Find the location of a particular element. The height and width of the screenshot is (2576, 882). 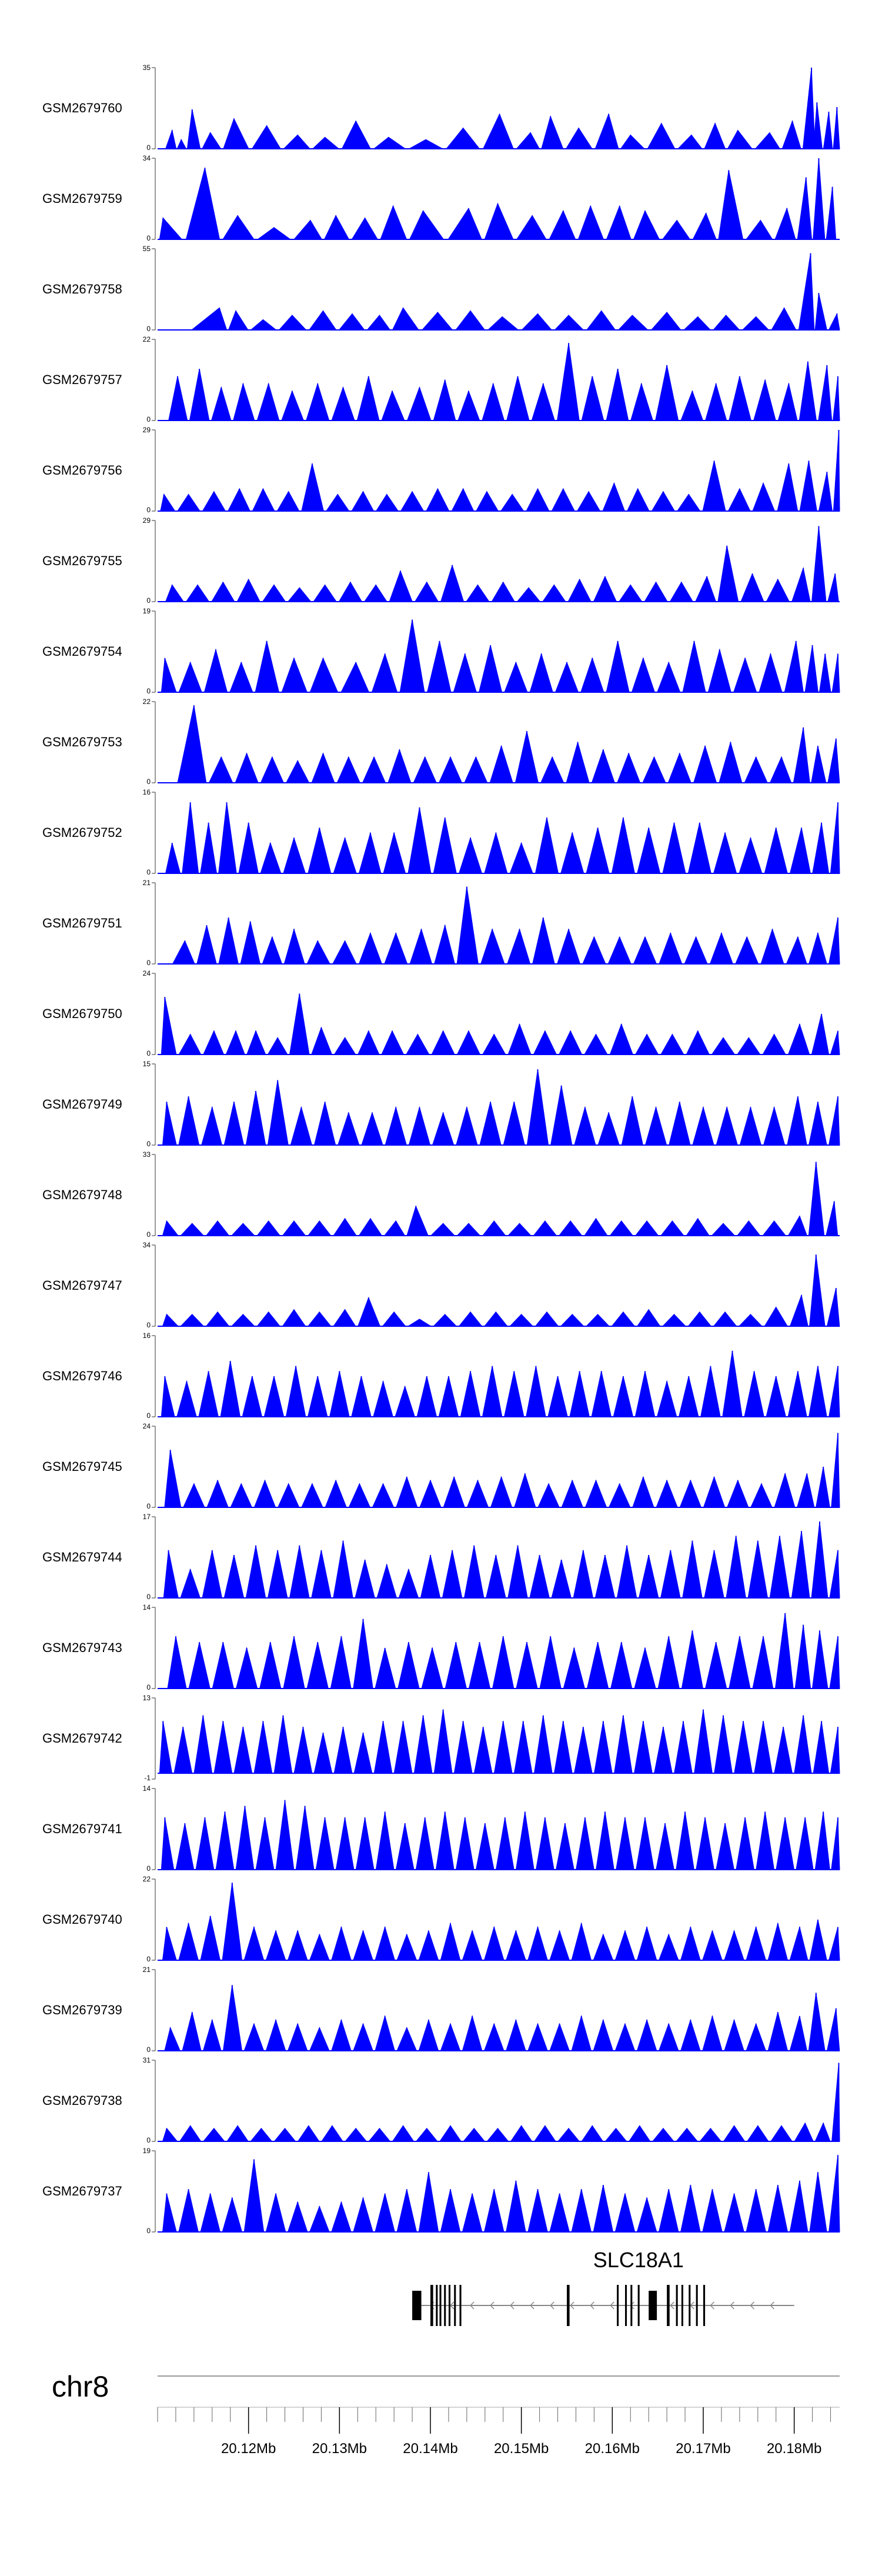

chromosome-label: chr8 is located at coordinates (80, 2386).